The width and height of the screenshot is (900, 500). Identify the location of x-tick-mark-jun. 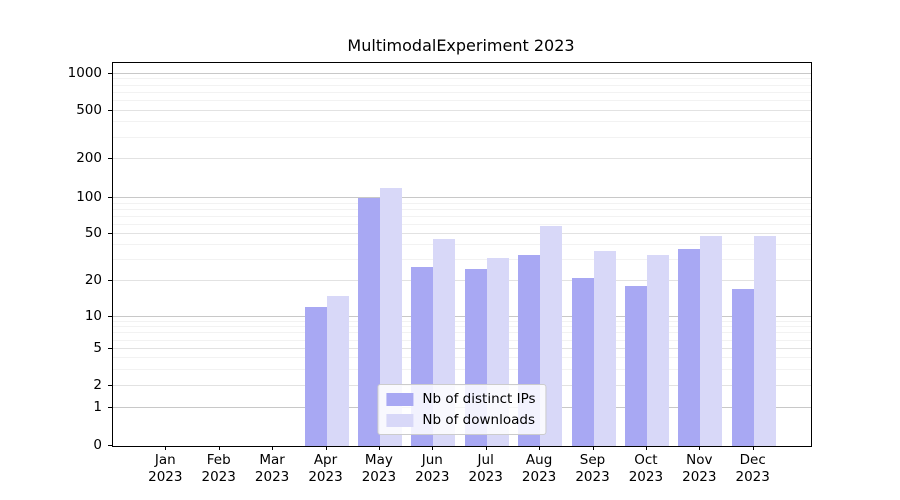
(433, 448).